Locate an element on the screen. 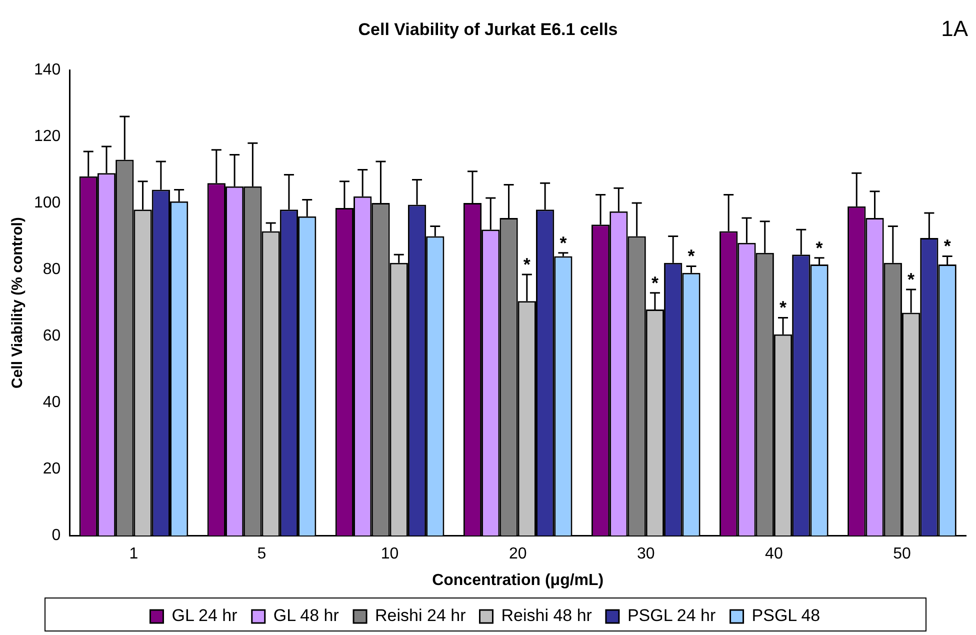 The height and width of the screenshot is (635, 976). legend-label: PSGL 24 hr is located at coordinates (671, 616).